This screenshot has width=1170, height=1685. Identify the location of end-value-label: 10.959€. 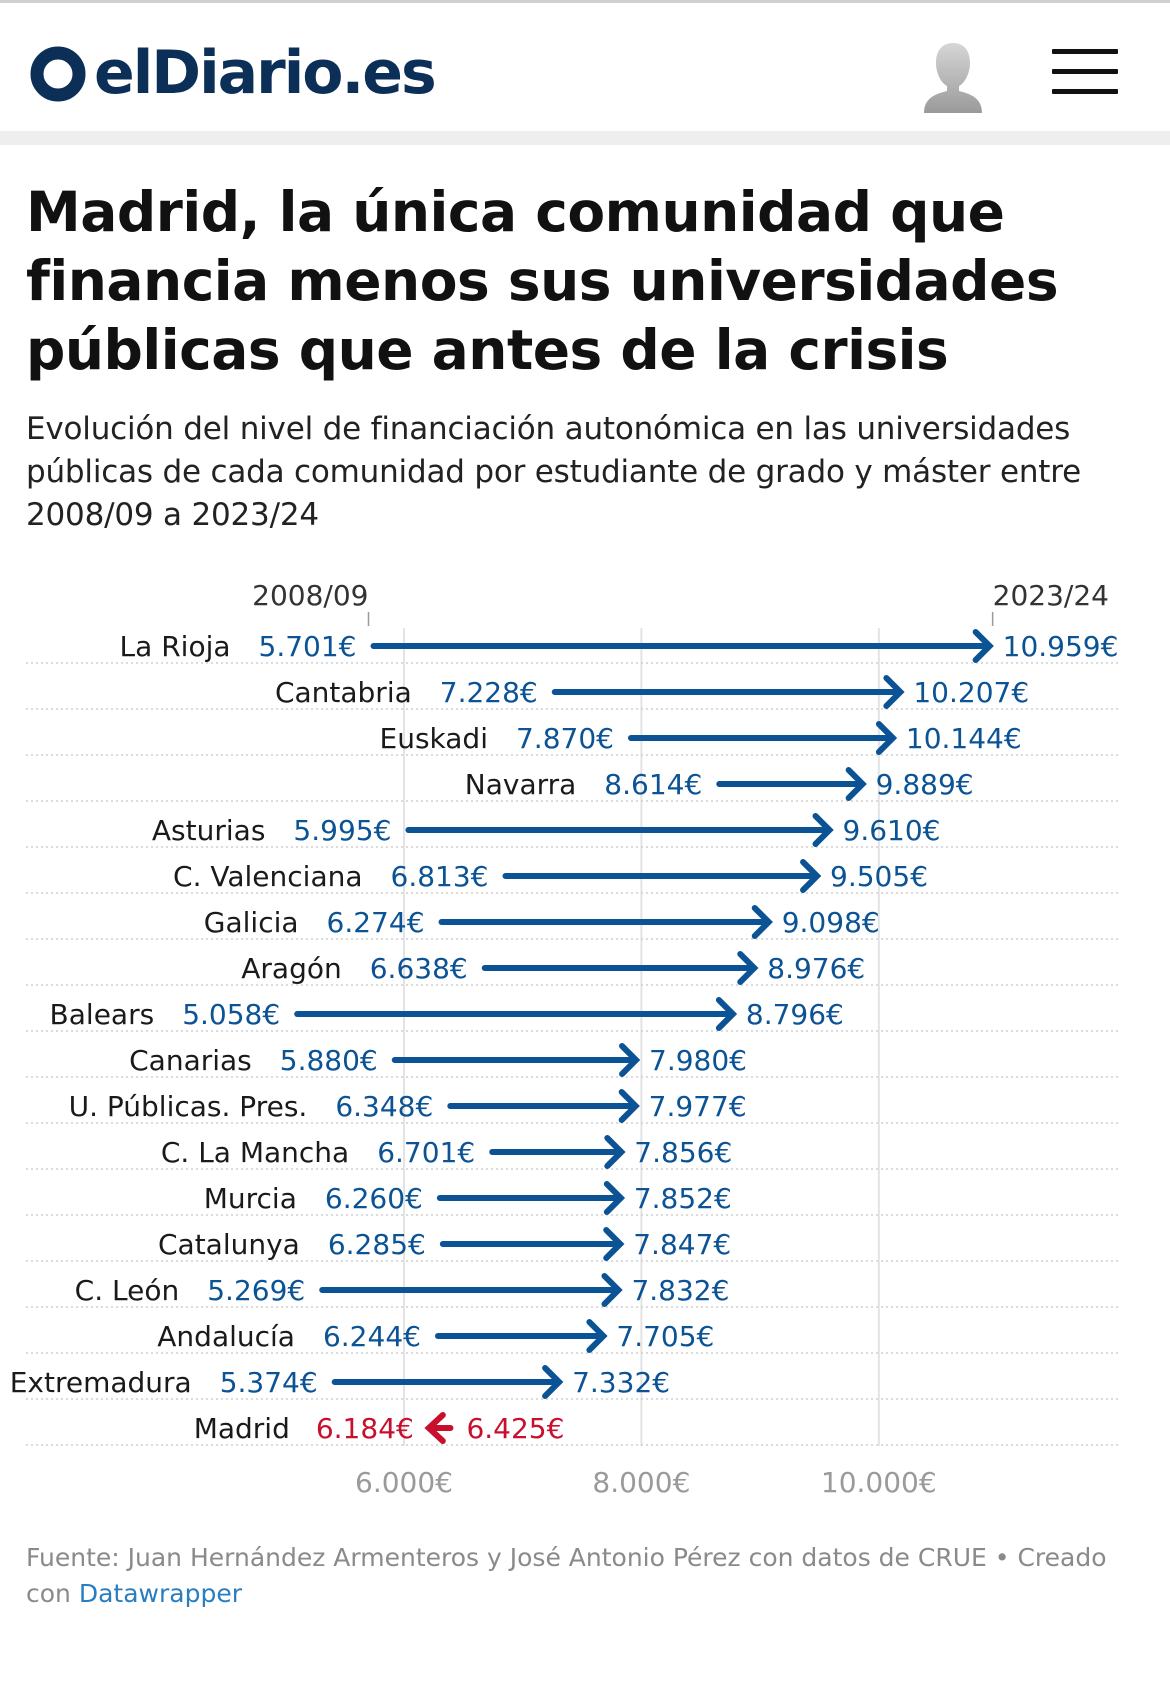
(1061, 646).